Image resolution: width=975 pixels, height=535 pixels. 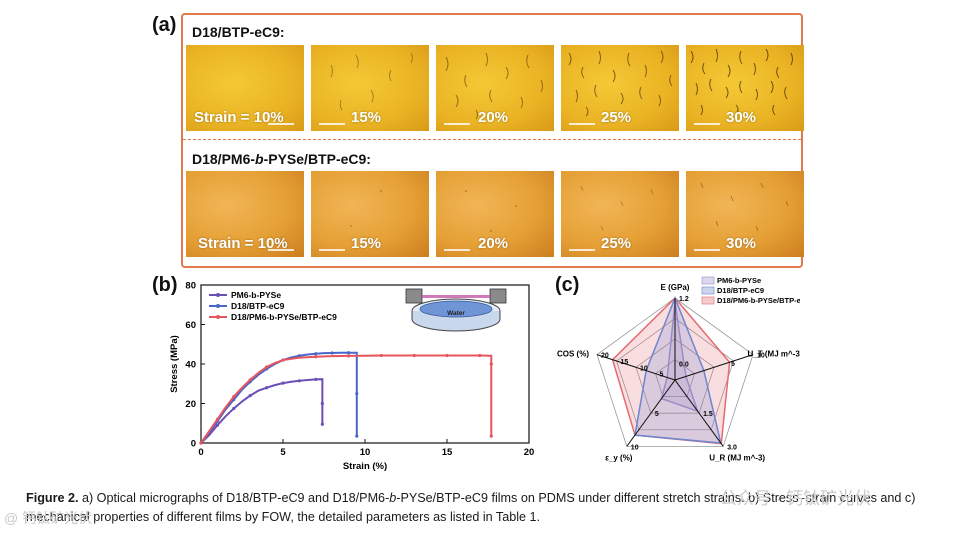 I want to click on micrograph-row1-strain15: 15%, so click(x=370, y=88).